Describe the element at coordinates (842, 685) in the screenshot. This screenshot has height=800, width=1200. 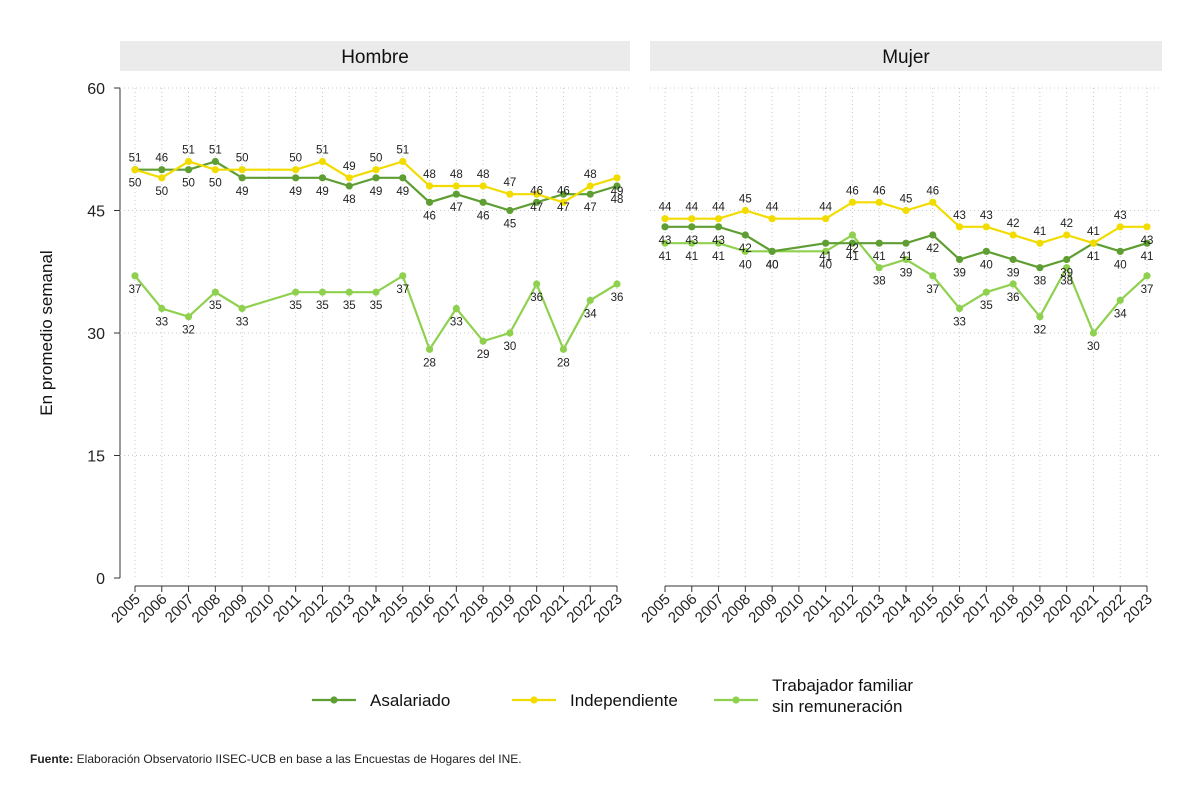
I see `legend-label: Trabajador familiar` at that location.